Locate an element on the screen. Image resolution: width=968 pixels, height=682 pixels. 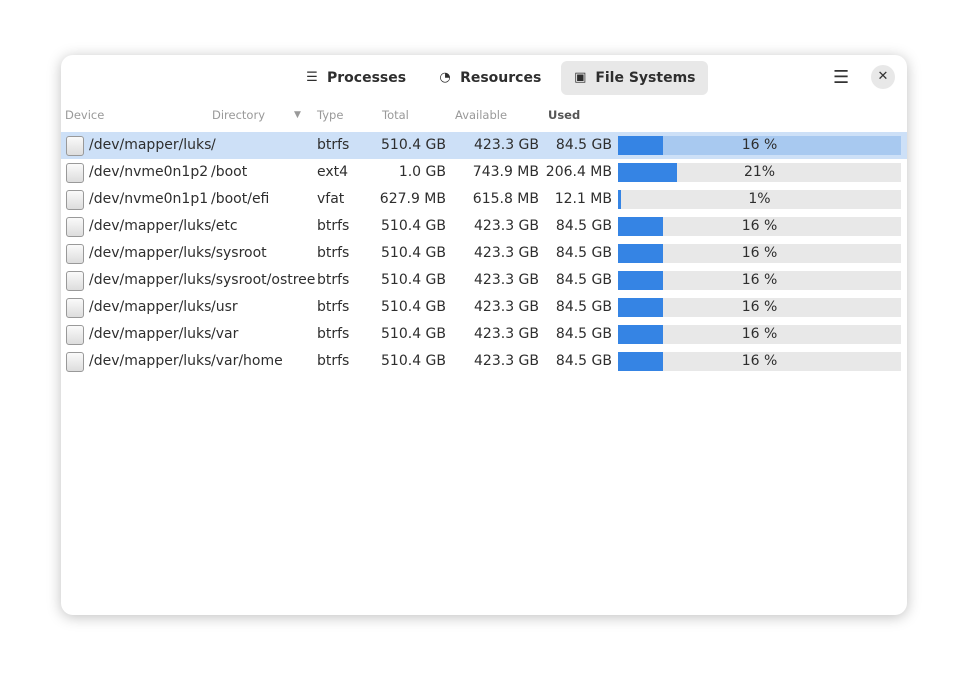
header-available: Available is located at coordinates (481, 115).